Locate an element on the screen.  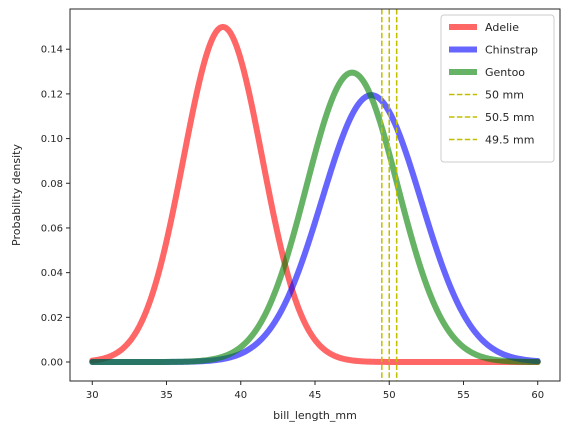
x-axis: 30 35 40 45 50 55 60 is located at coordinates (315, 391).